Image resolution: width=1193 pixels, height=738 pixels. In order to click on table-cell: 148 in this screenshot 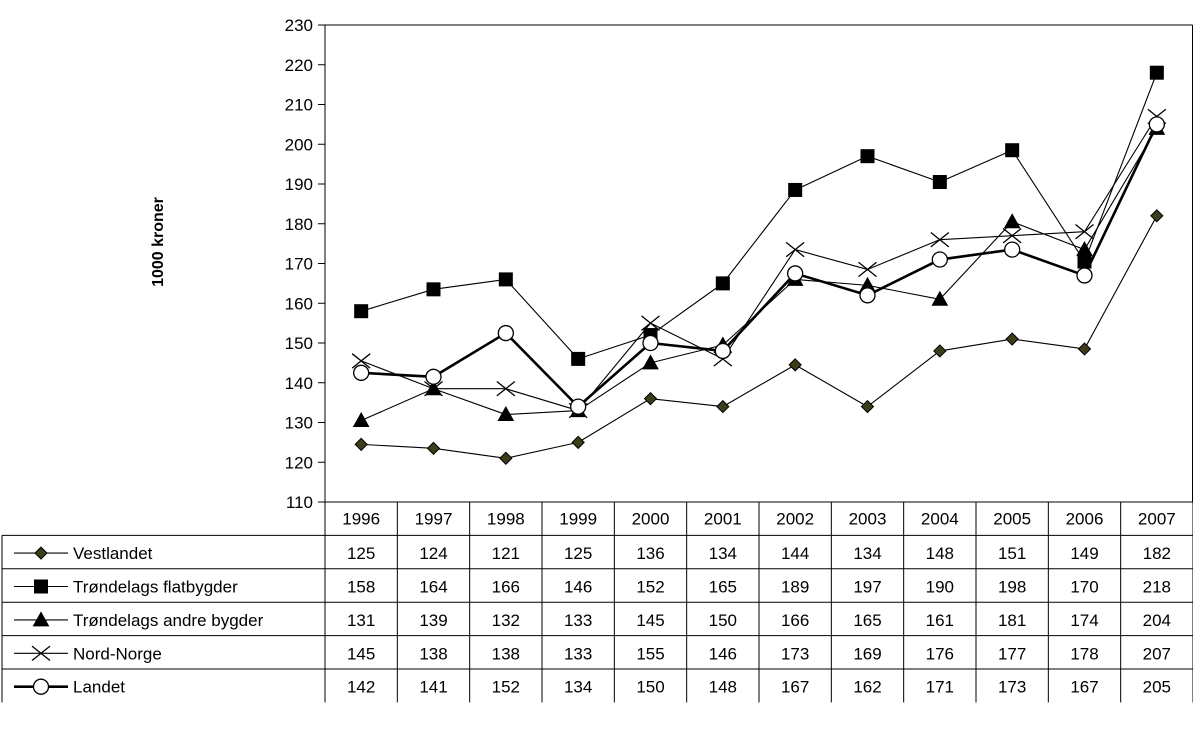, I will do `click(940, 553)`.